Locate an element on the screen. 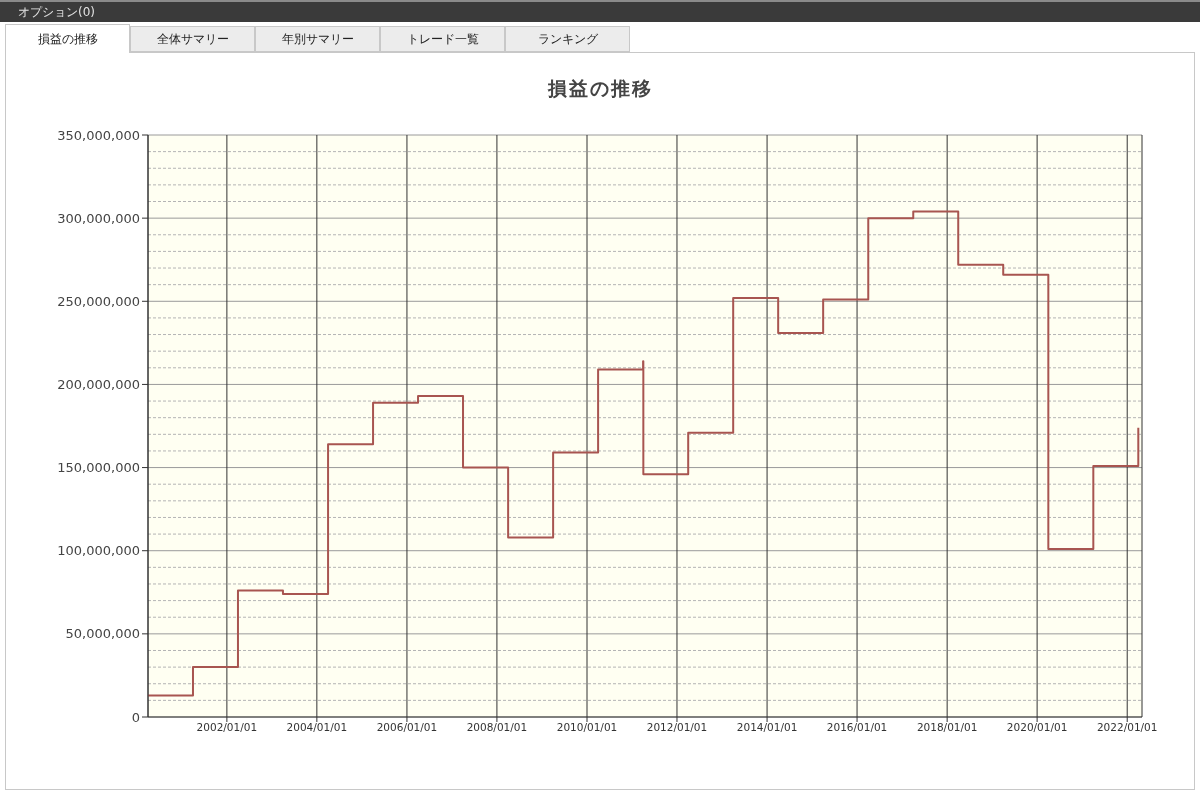  y-tick-label: 50,000,000 is located at coordinates (102, 634).